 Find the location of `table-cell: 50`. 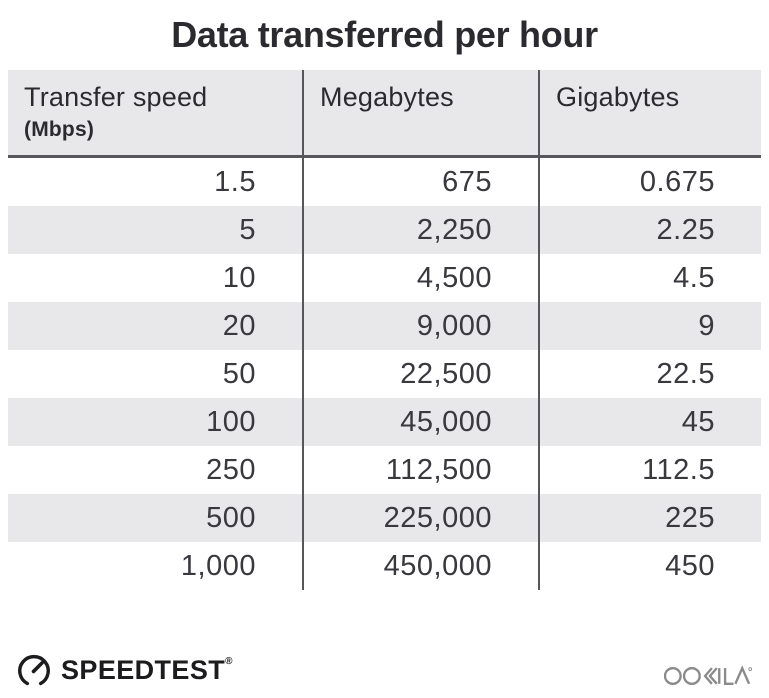

table-cell: 50 is located at coordinates (239, 373).